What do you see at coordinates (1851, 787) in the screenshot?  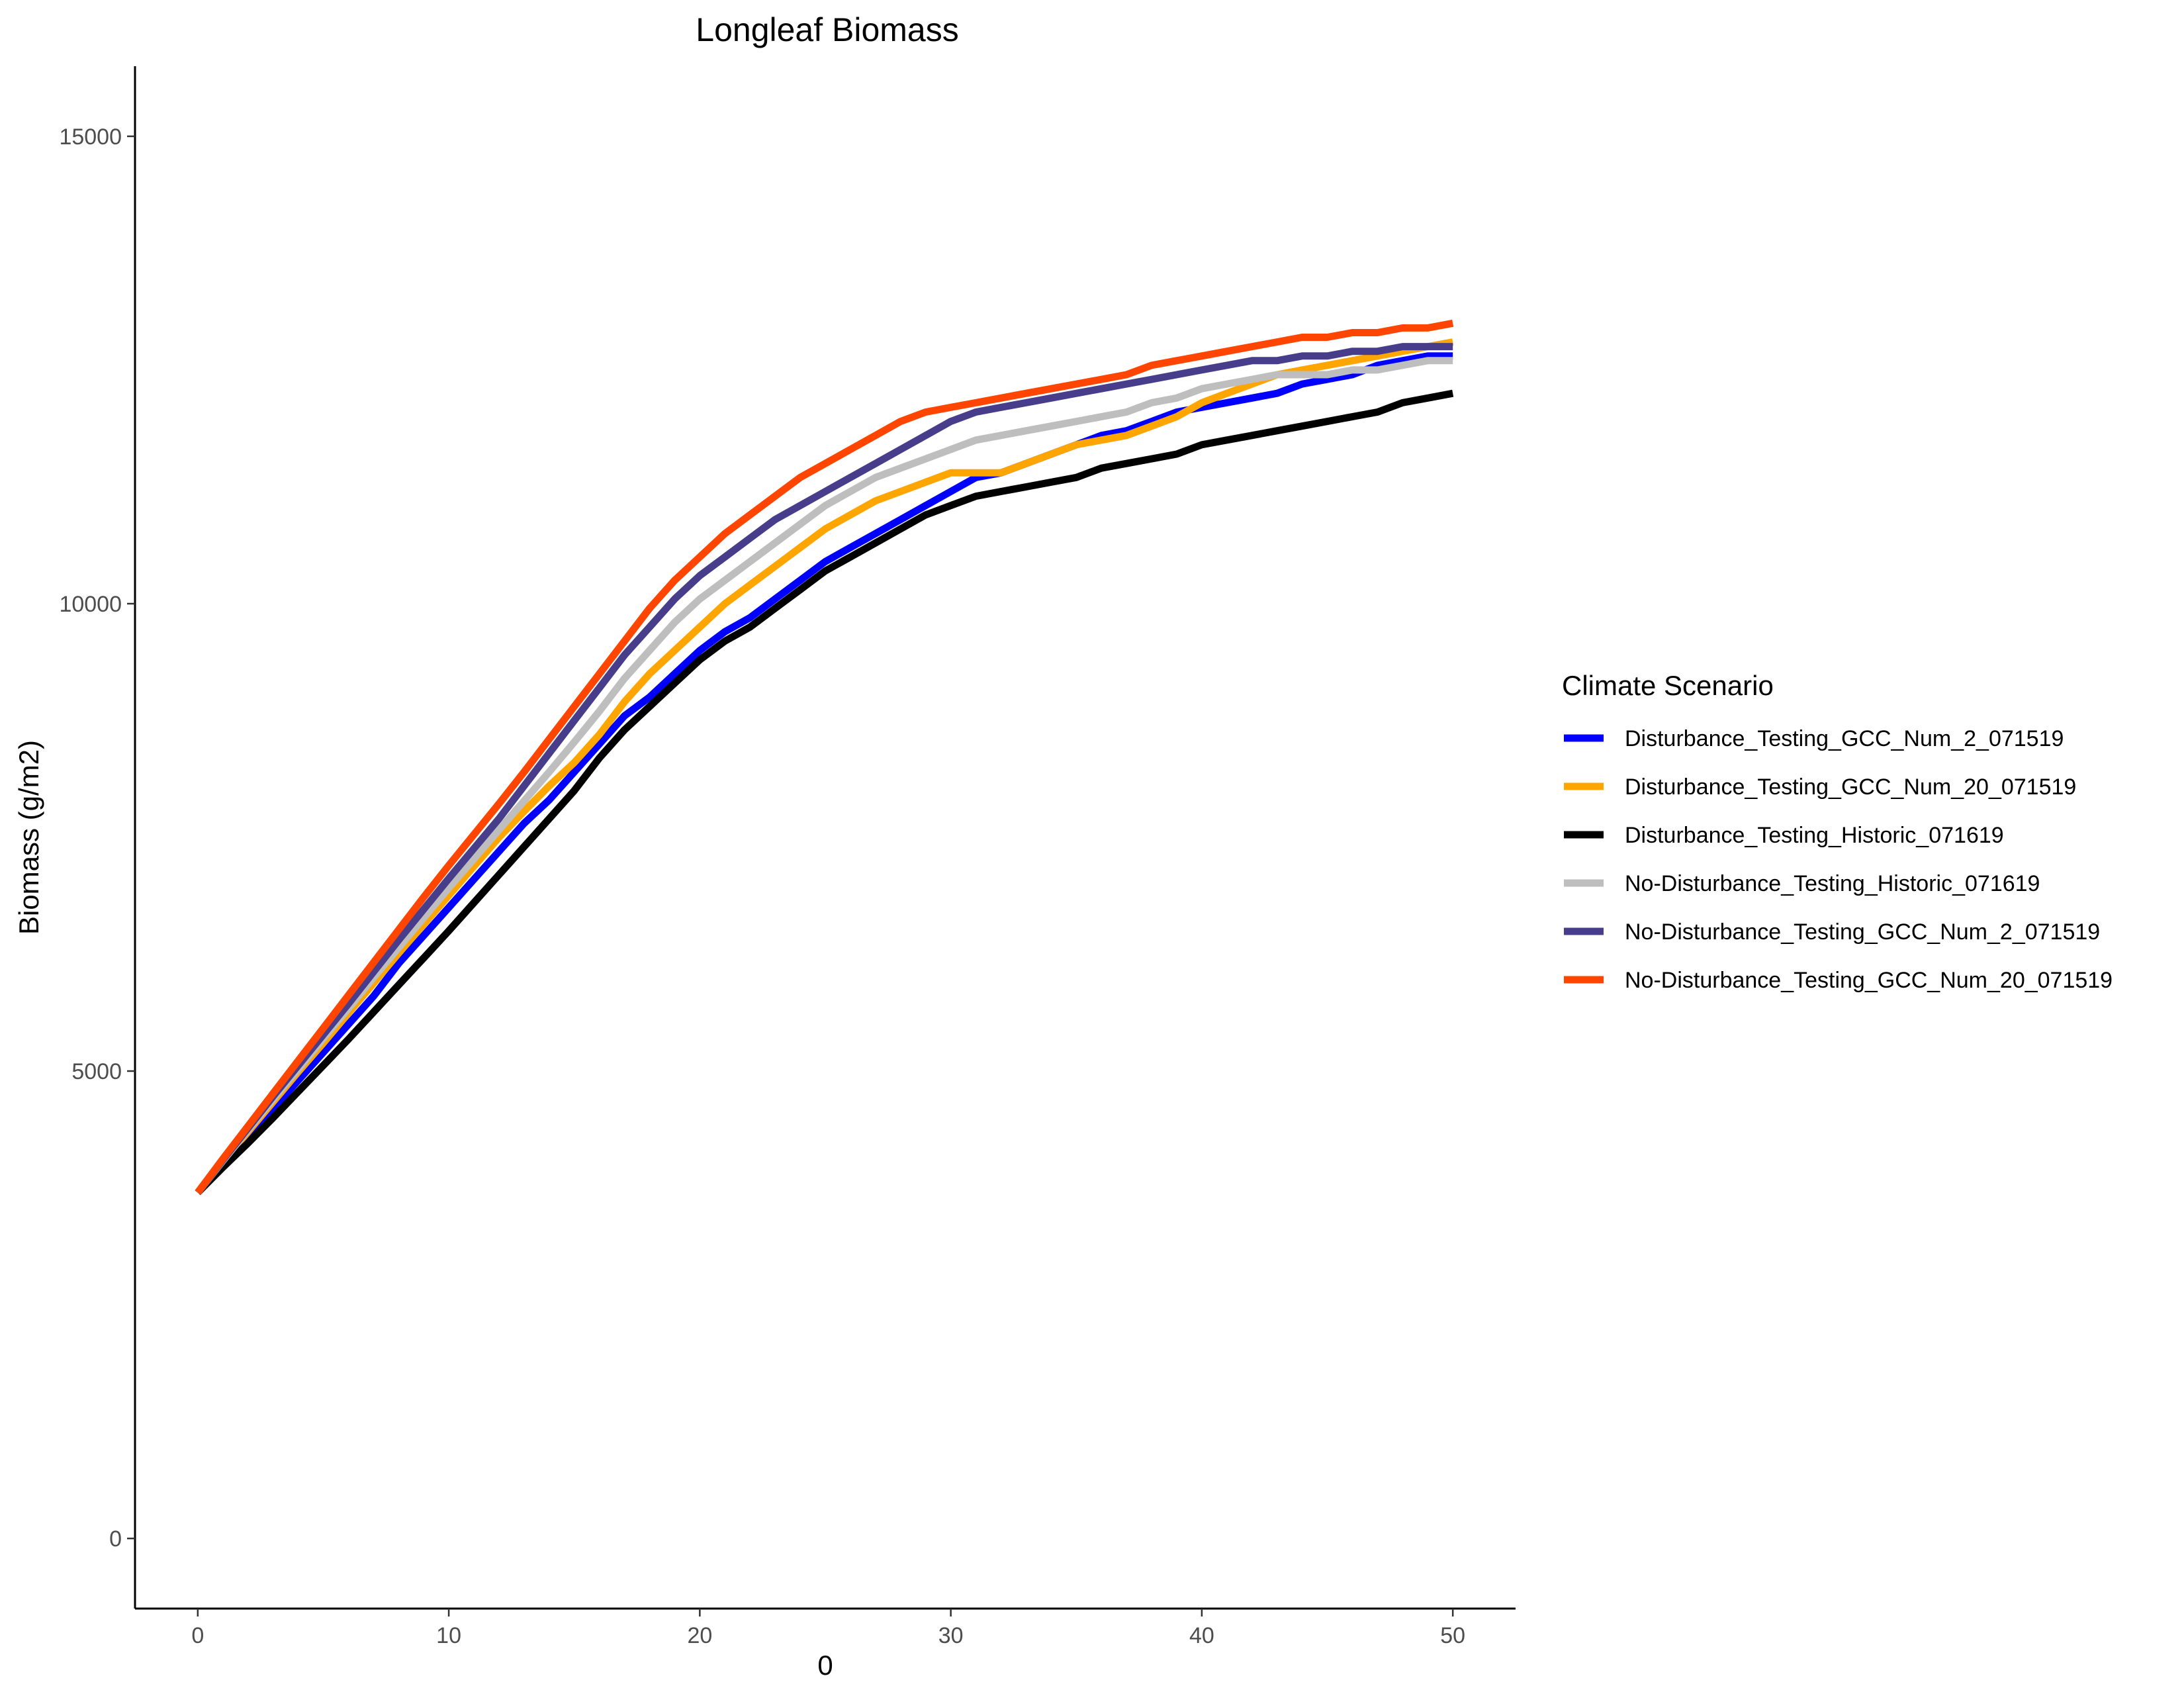 I see `legend-label: Disturbance_Testing_GCC_Num_20_071519` at bounding box center [1851, 787].